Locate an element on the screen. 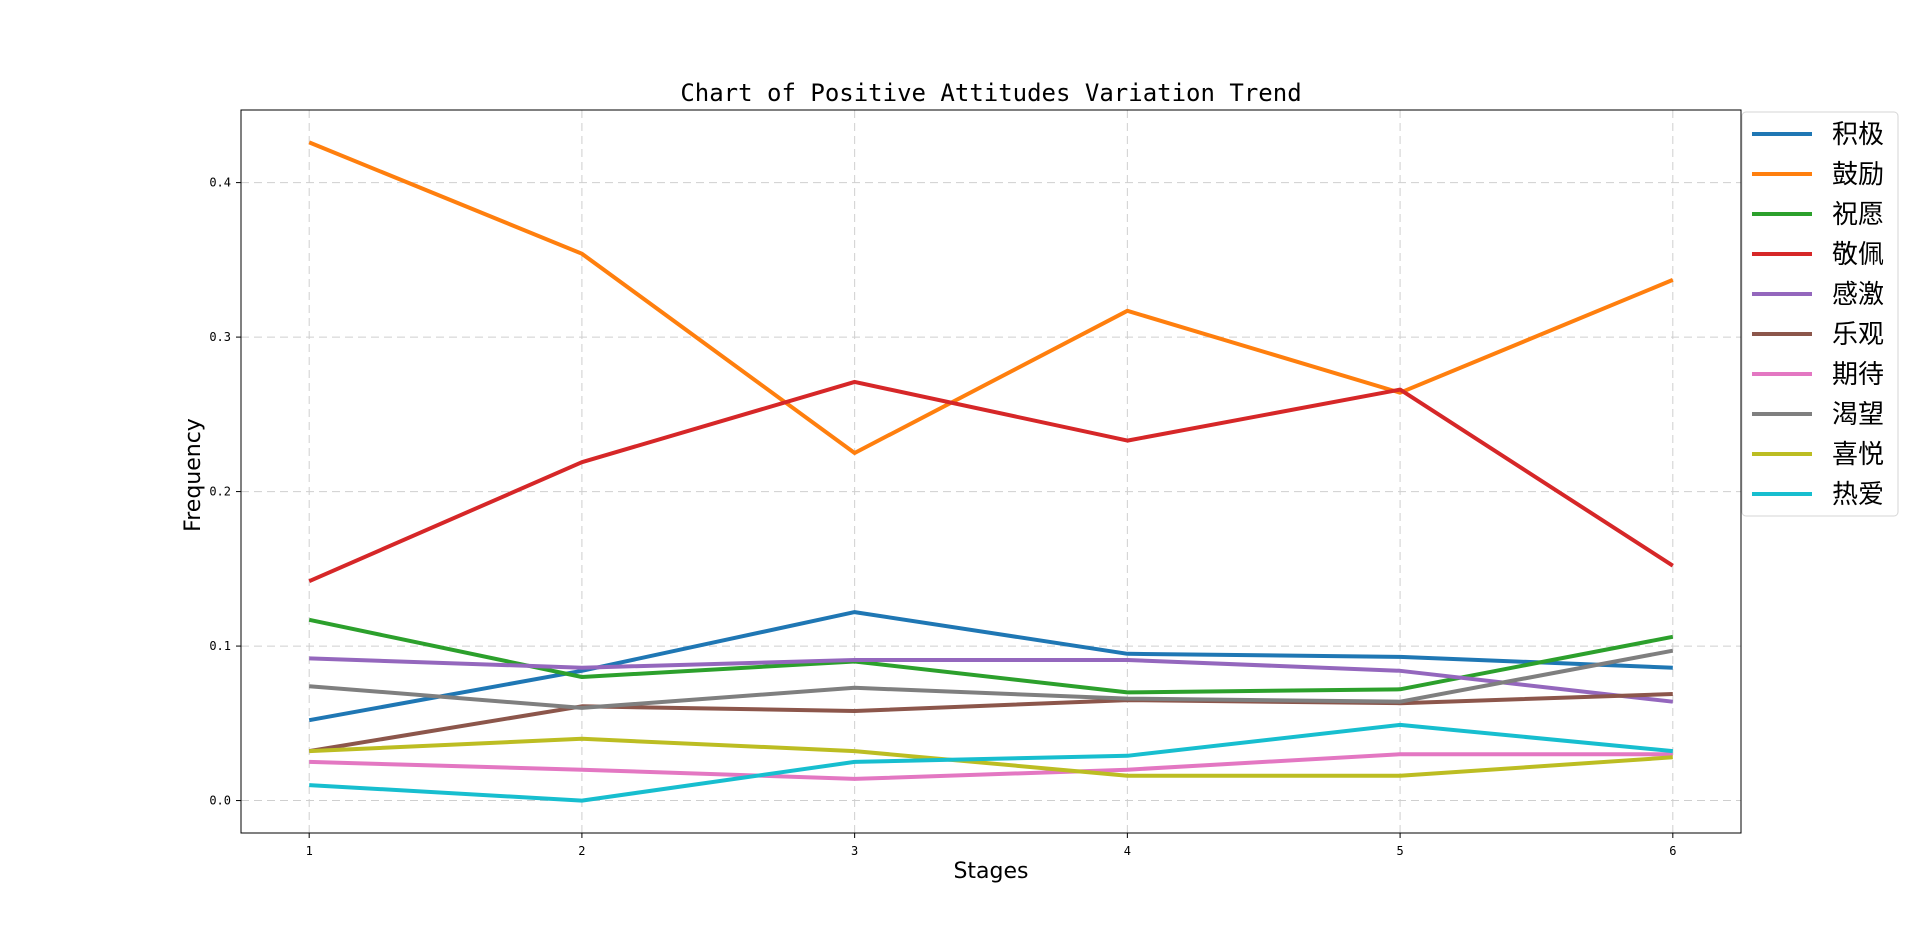 This screenshot has width=1920, height=928. y-tick-label: 0.0 is located at coordinates (220, 801).